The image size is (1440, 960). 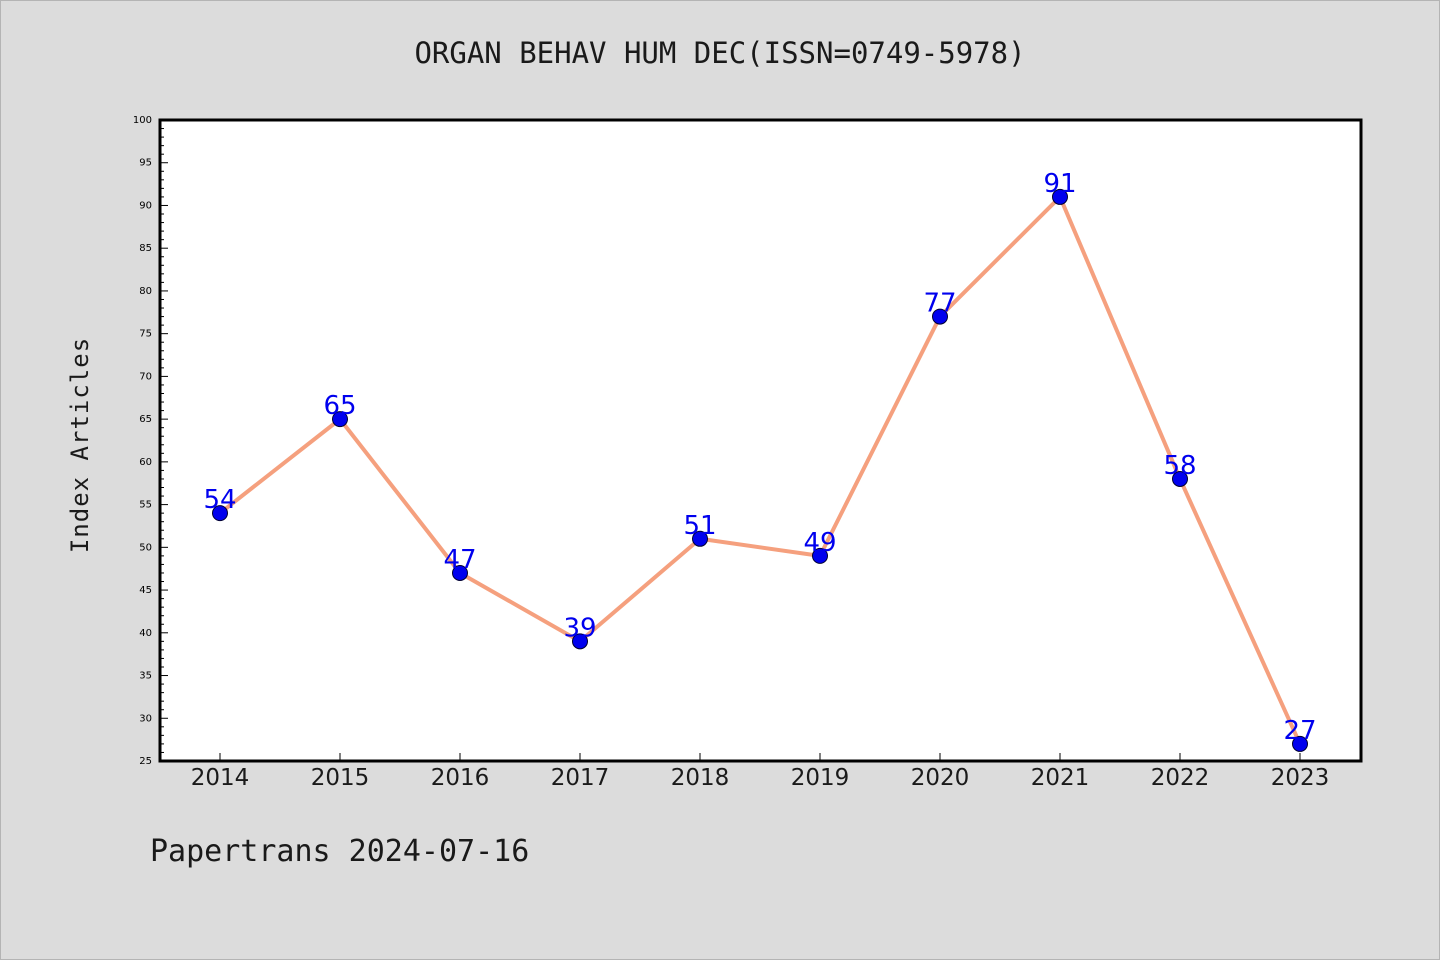 What do you see at coordinates (700, 778) in the screenshot?
I see `x-tick-label: 2018` at bounding box center [700, 778].